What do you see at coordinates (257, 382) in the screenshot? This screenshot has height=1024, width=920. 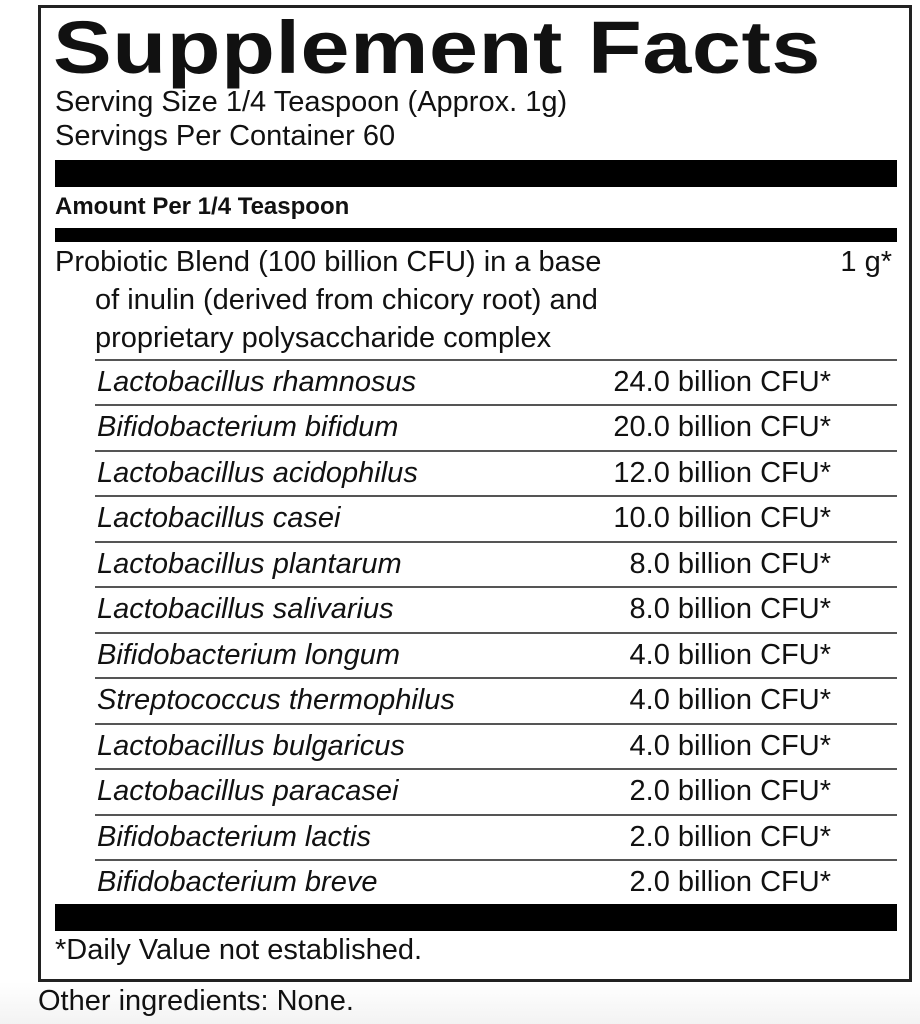 I see `ingredient-name: Lactobacillus rhamnosus` at bounding box center [257, 382].